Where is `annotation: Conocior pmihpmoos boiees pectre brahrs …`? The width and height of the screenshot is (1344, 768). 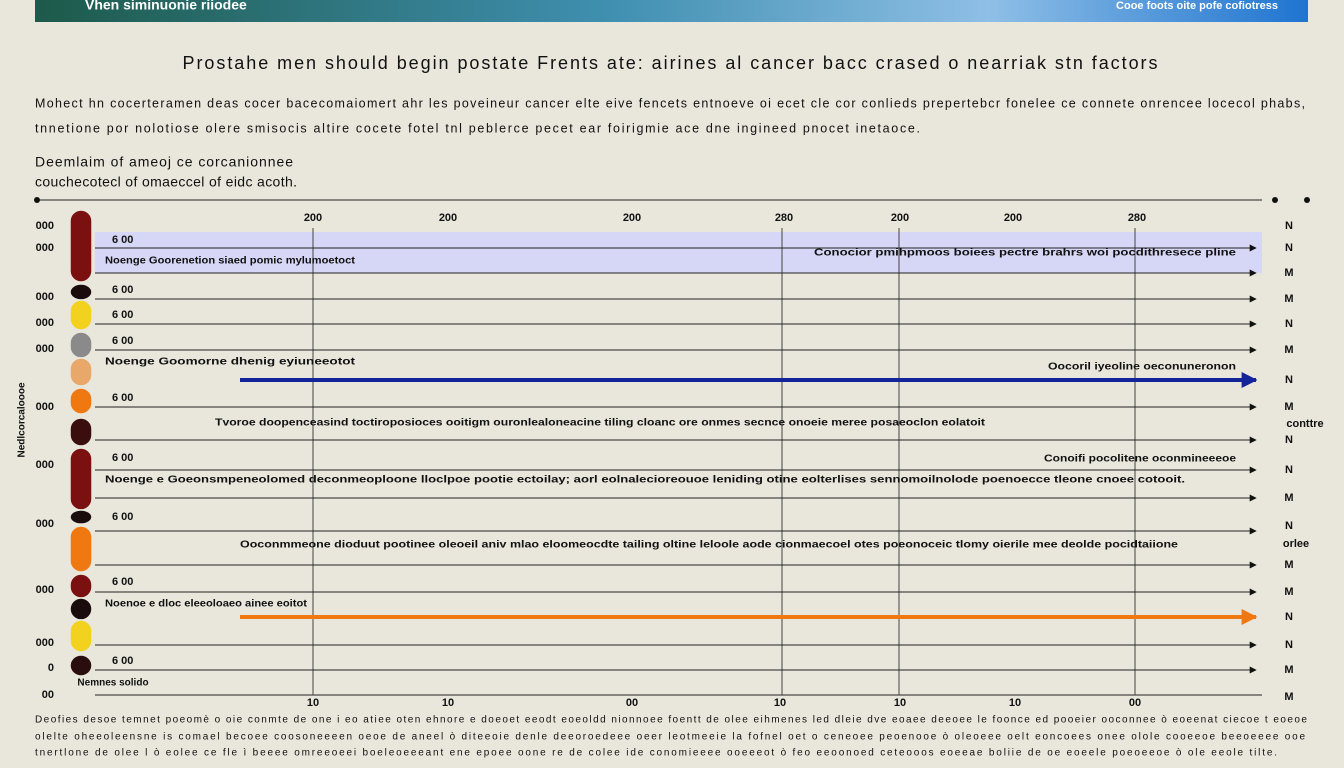
annotation: Conocior pmihpmoos boiees pectre brahrs … is located at coordinates (1025, 253).